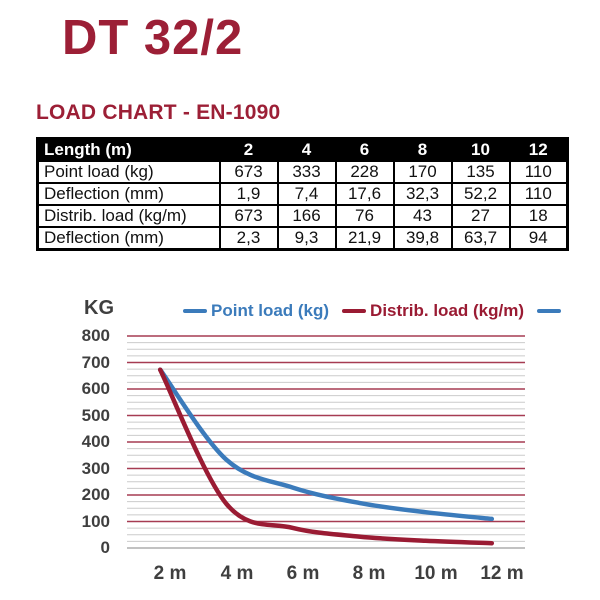 Image resolution: width=600 pixels, height=600 pixels. What do you see at coordinates (95, 494) in the screenshot?
I see `y-tick-label: 200` at bounding box center [95, 494].